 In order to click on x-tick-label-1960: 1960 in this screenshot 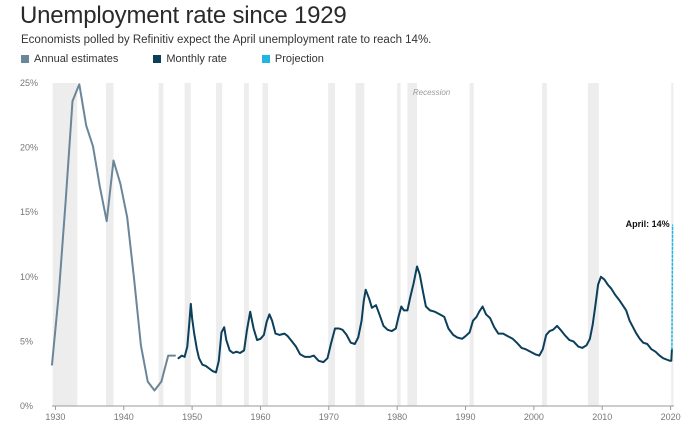, I will do `click(260, 417)`.